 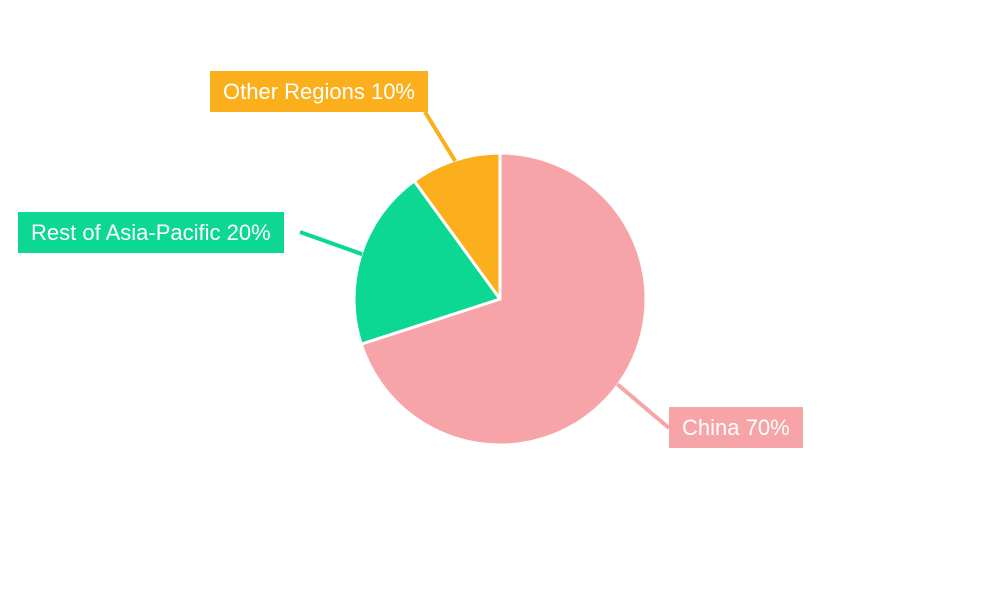 What do you see at coordinates (331, 243) in the screenshot?
I see `callout-line-rest-of-asia-pacific` at bounding box center [331, 243].